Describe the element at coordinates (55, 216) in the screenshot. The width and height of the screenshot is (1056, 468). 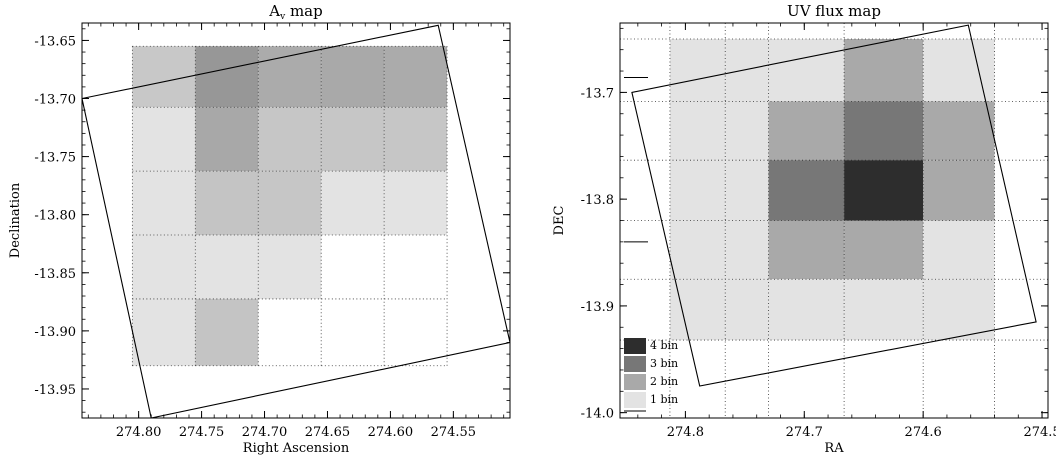
I see `y-tick-label: -13.80` at that location.